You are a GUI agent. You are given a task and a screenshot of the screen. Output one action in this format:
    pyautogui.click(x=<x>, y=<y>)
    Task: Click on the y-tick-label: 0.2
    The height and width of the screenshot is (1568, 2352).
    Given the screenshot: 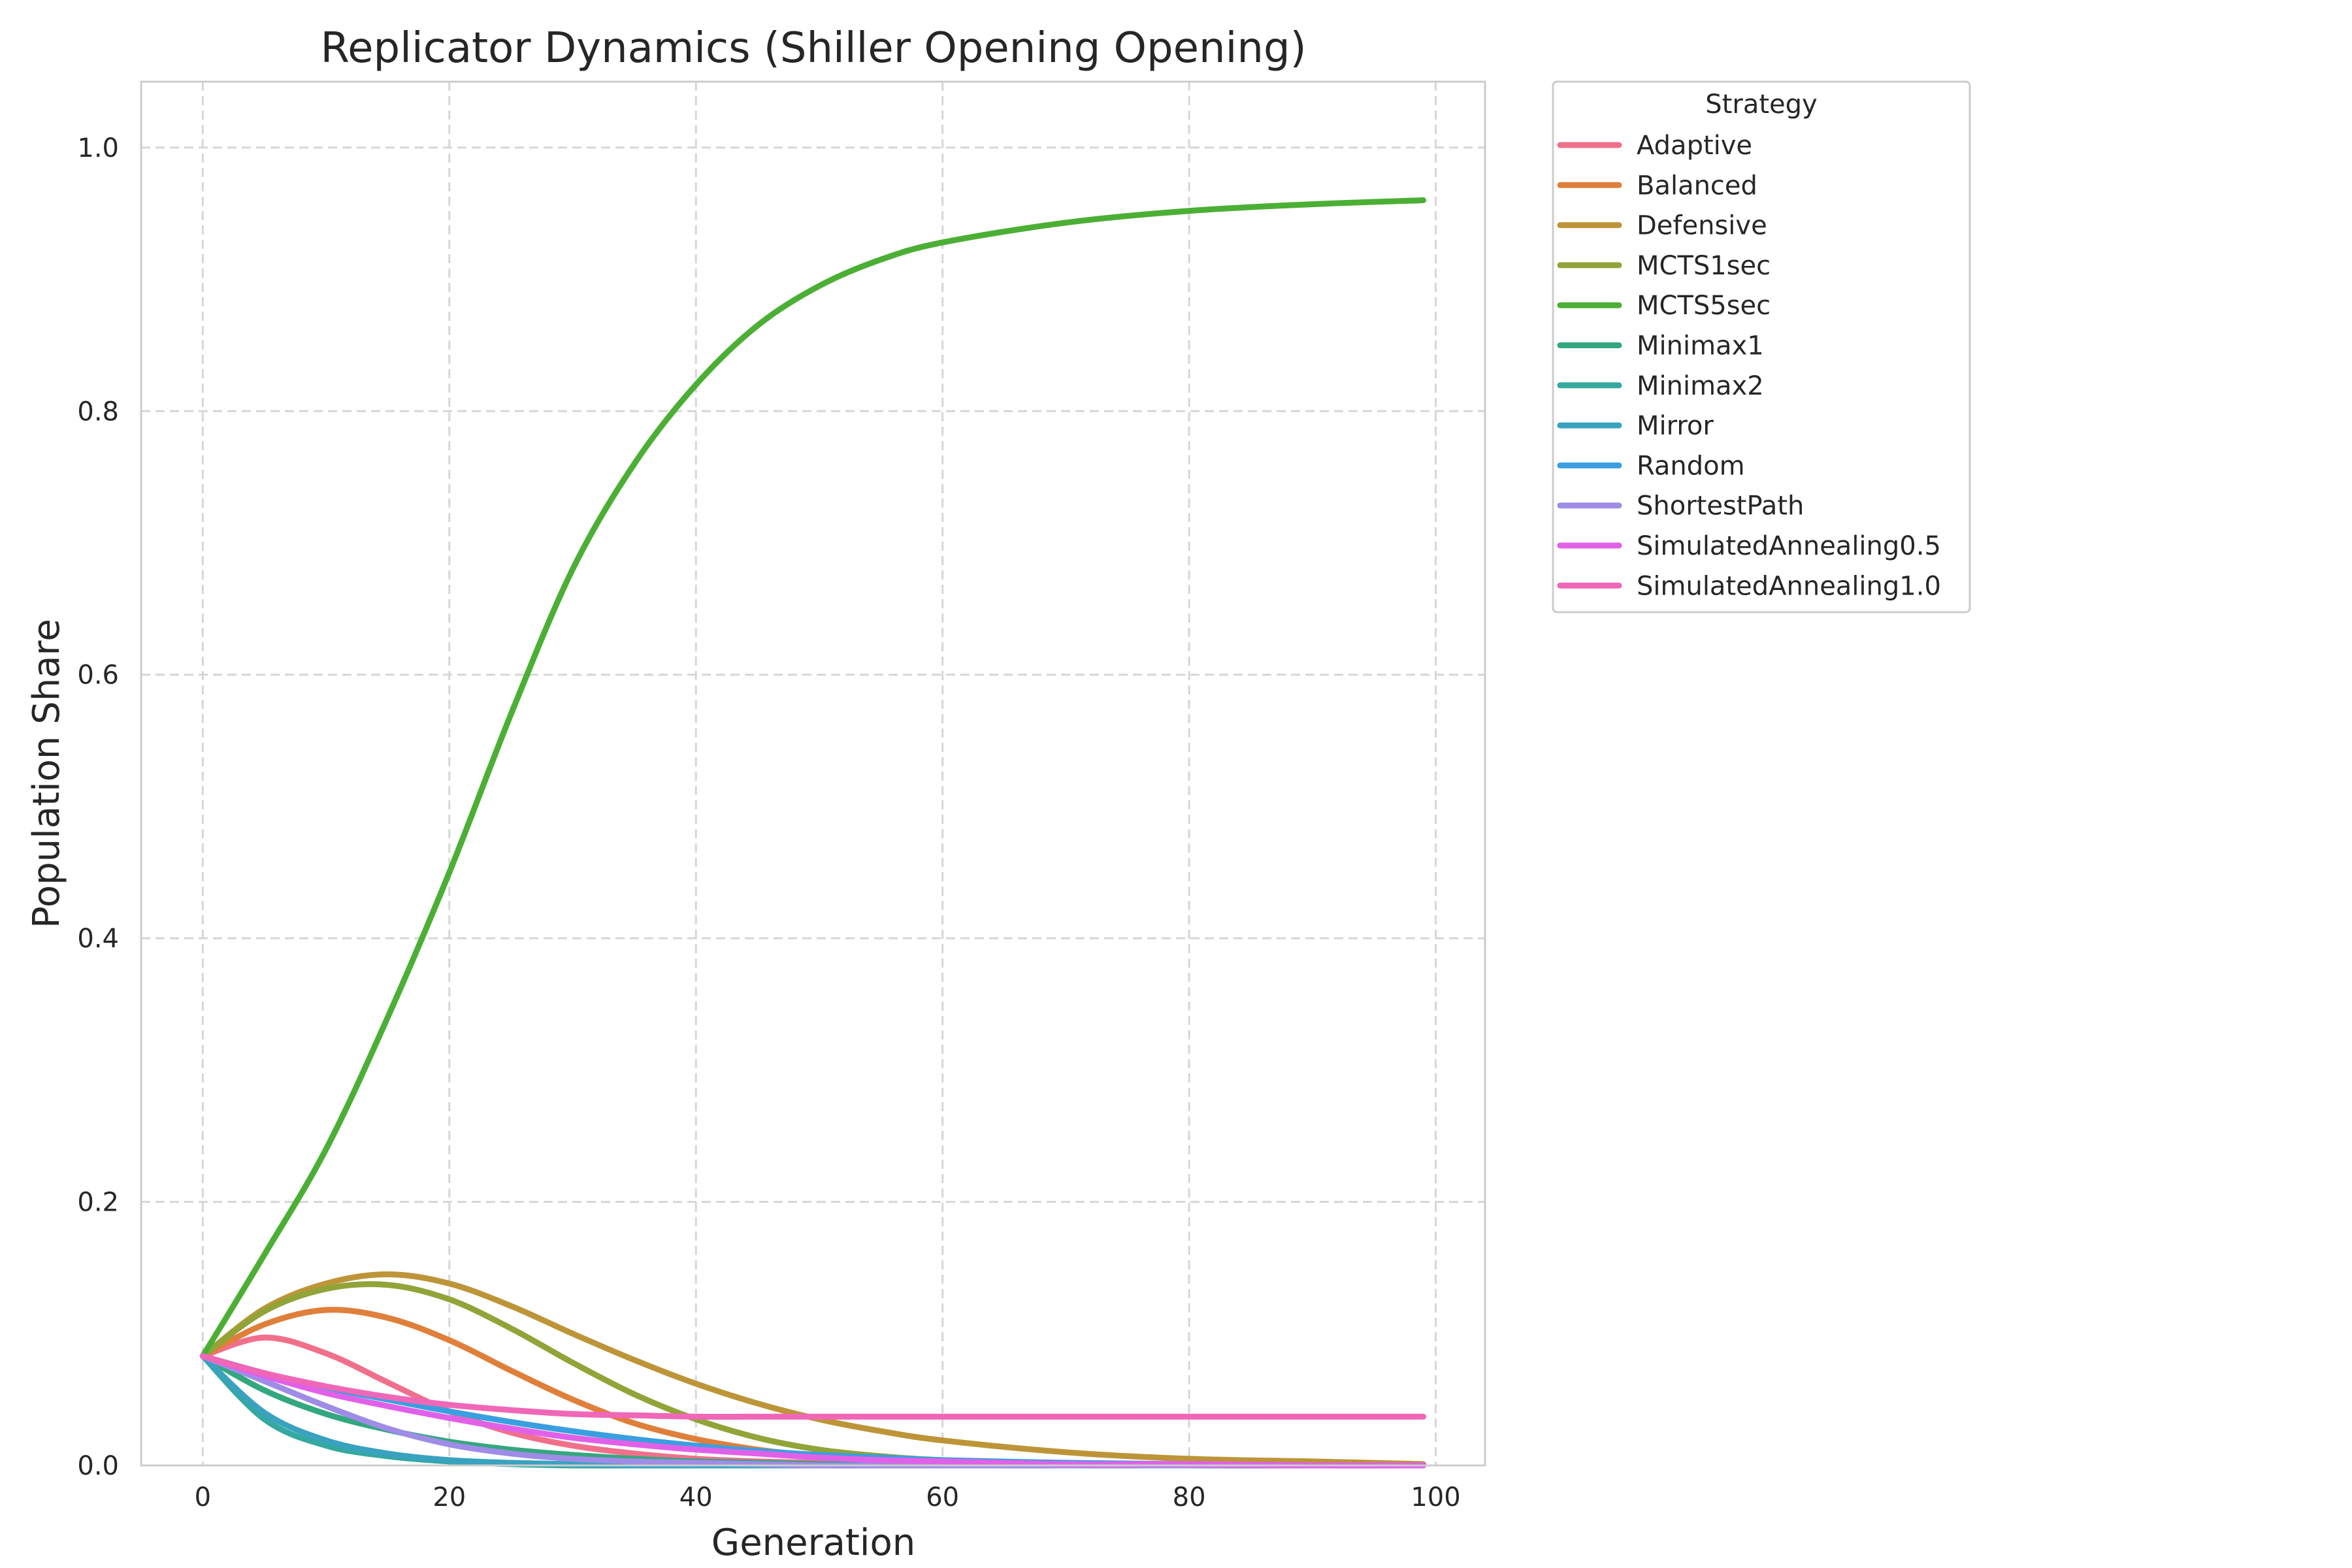 What is the action you would take?
    pyautogui.click(x=98, y=1203)
    